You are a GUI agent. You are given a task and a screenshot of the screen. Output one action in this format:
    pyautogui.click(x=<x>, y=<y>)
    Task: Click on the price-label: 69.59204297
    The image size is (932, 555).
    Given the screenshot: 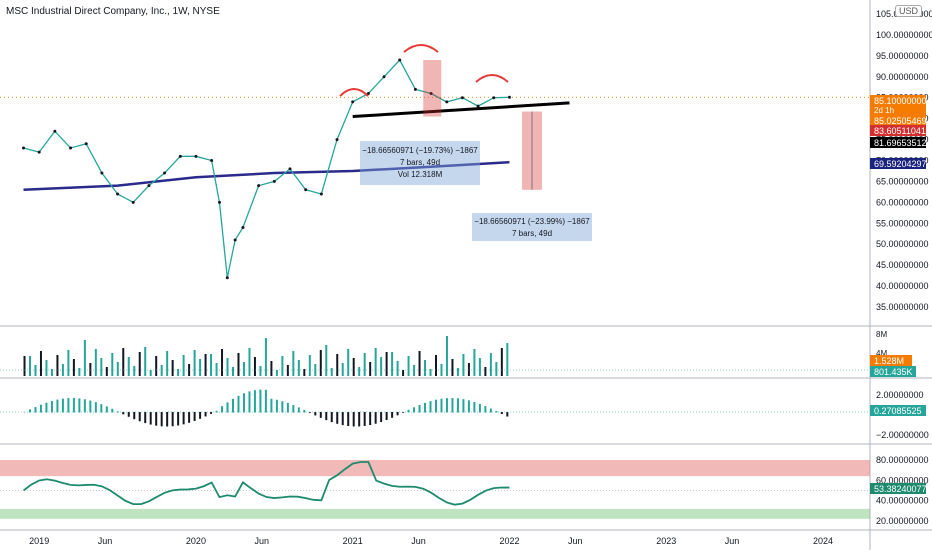 What is the action you would take?
    pyautogui.click(x=900, y=164)
    